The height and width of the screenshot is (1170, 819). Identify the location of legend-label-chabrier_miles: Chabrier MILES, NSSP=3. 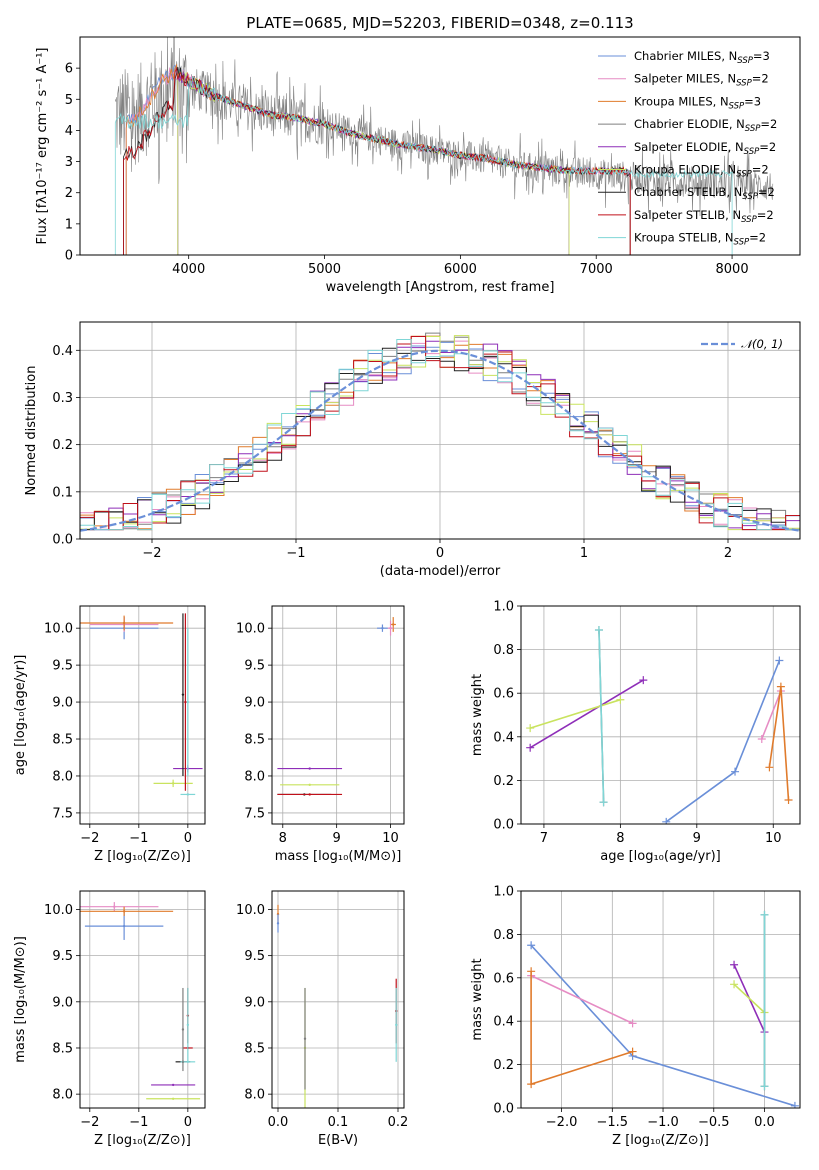
(702, 57).